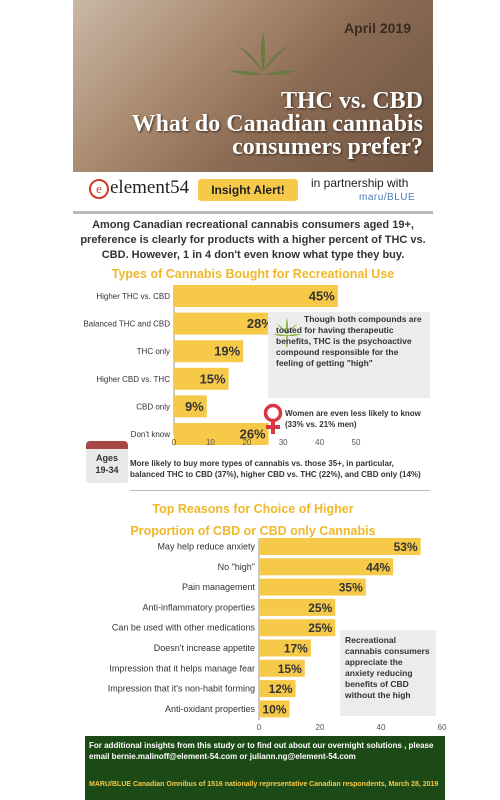 Image resolution: width=500 pixels, height=800 pixels. What do you see at coordinates (126, 324) in the screenshot?
I see `category-label: Balanced THC and CBD` at bounding box center [126, 324].